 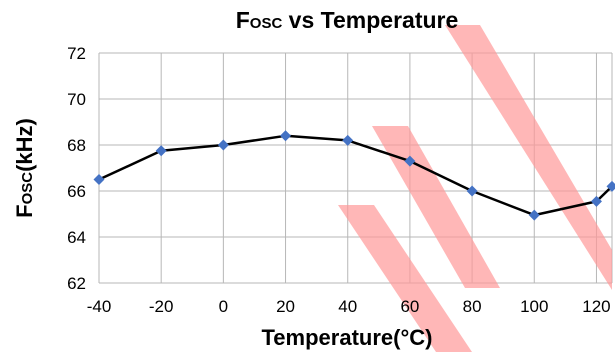 What do you see at coordinates (99, 306) in the screenshot?
I see `x-tick-label: -40` at bounding box center [99, 306].